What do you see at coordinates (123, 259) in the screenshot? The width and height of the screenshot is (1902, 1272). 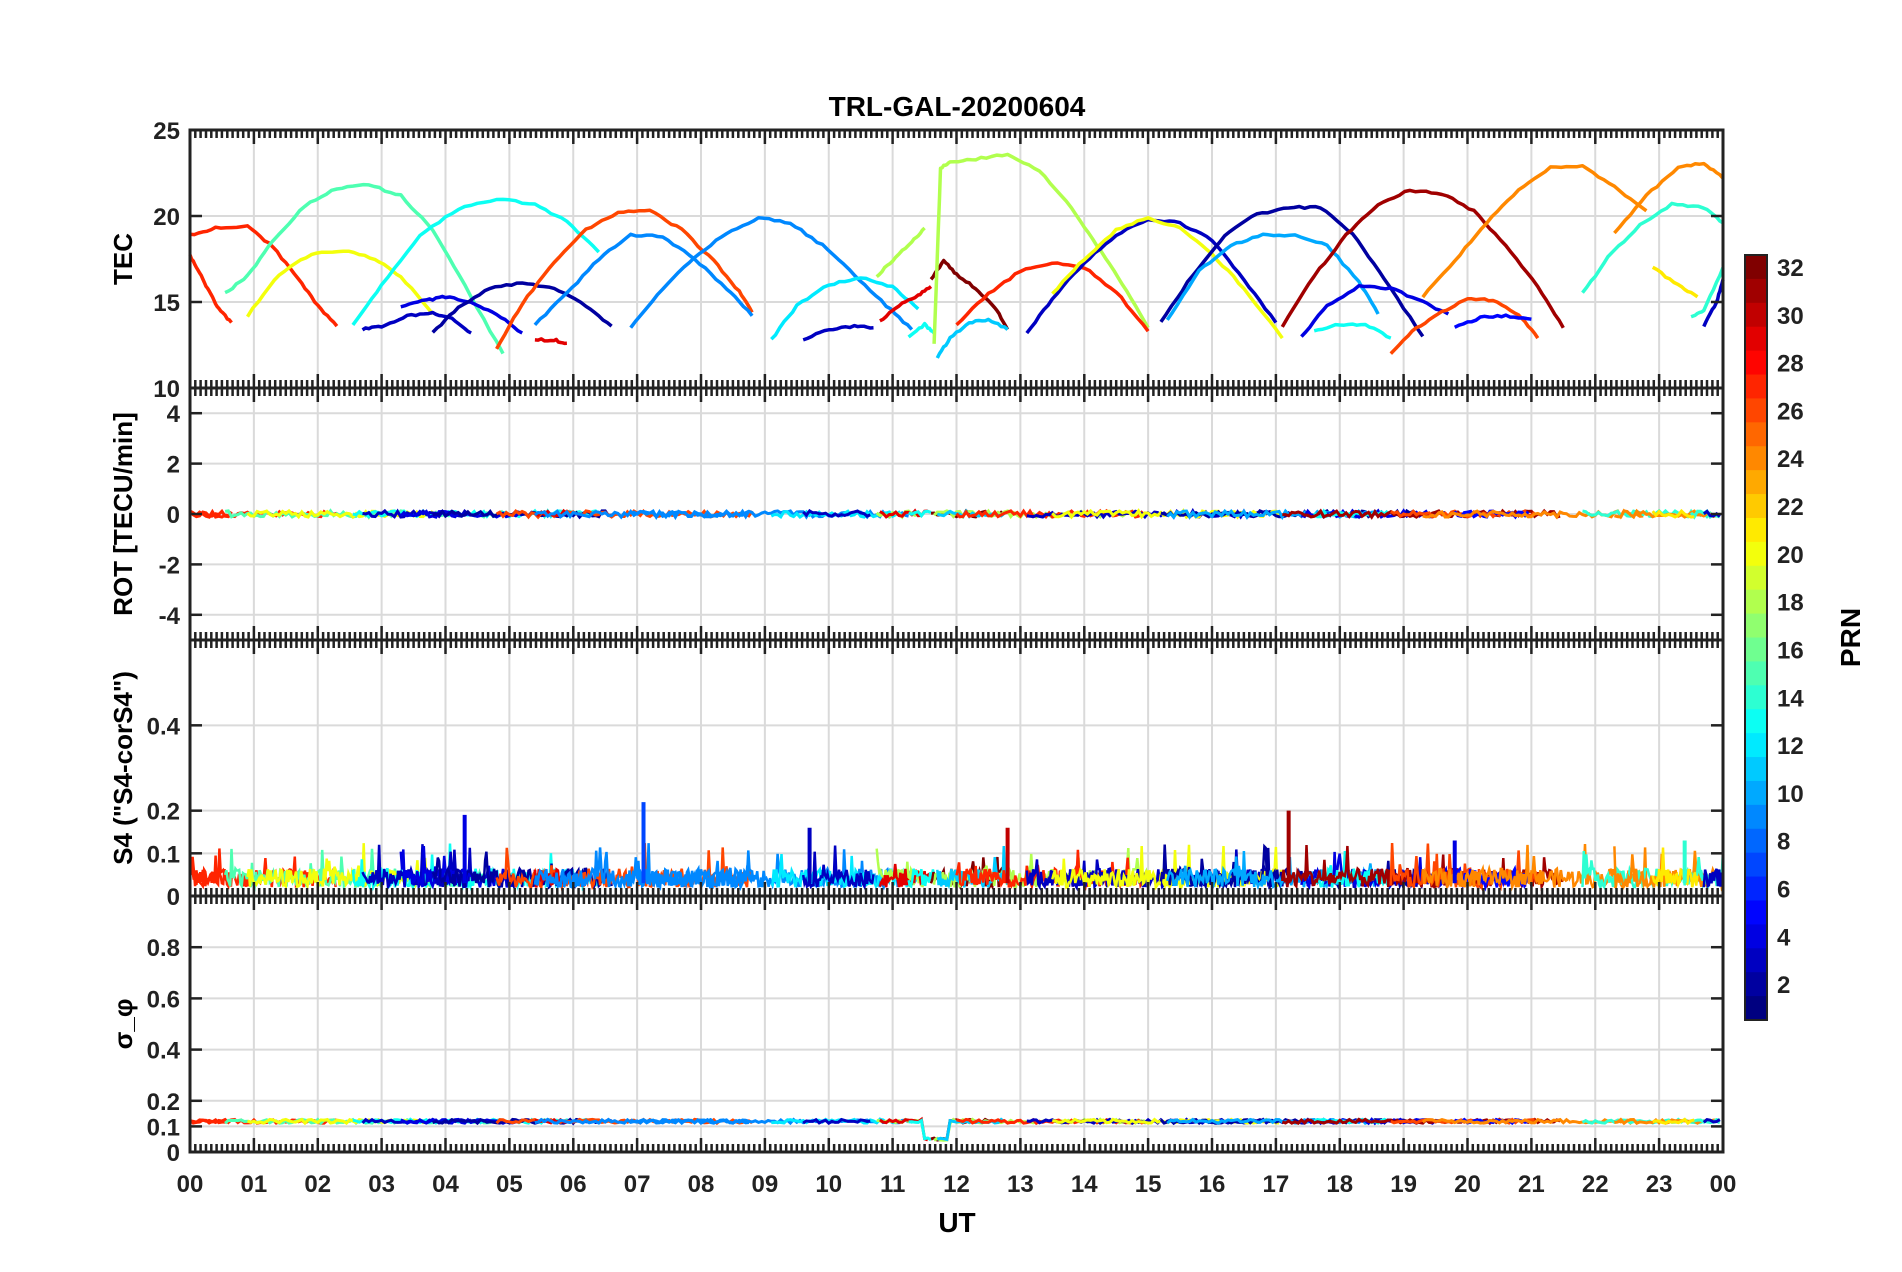 I see `tec-y-label: TEC` at bounding box center [123, 259].